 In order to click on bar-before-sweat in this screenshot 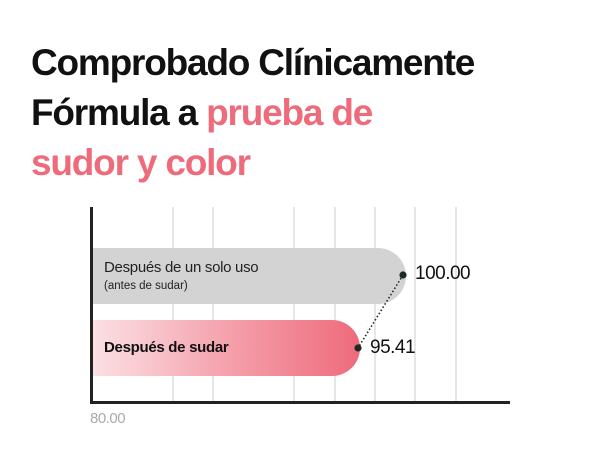, I will do `click(249, 276)`.